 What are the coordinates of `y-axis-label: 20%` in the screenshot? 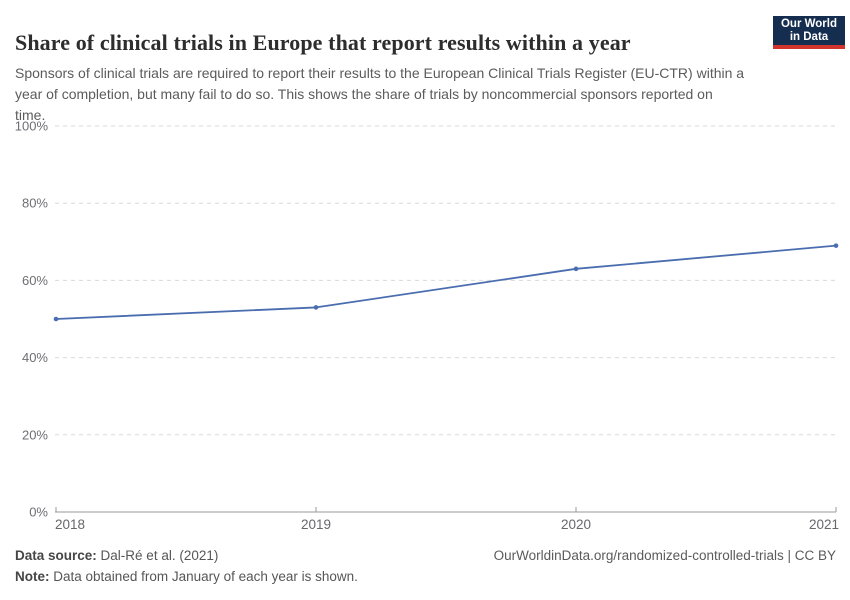 It's located at (35, 434).